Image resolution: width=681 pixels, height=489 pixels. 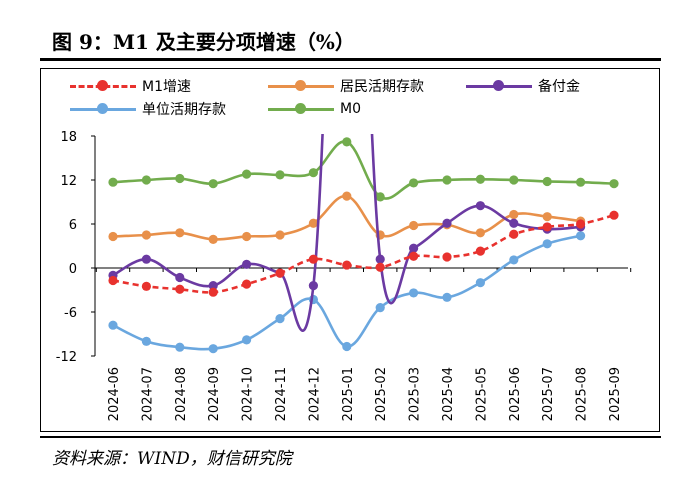 What do you see at coordinates (248, 394) in the screenshot?
I see `x-tick-label: 2024-10` at bounding box center [248, 394].